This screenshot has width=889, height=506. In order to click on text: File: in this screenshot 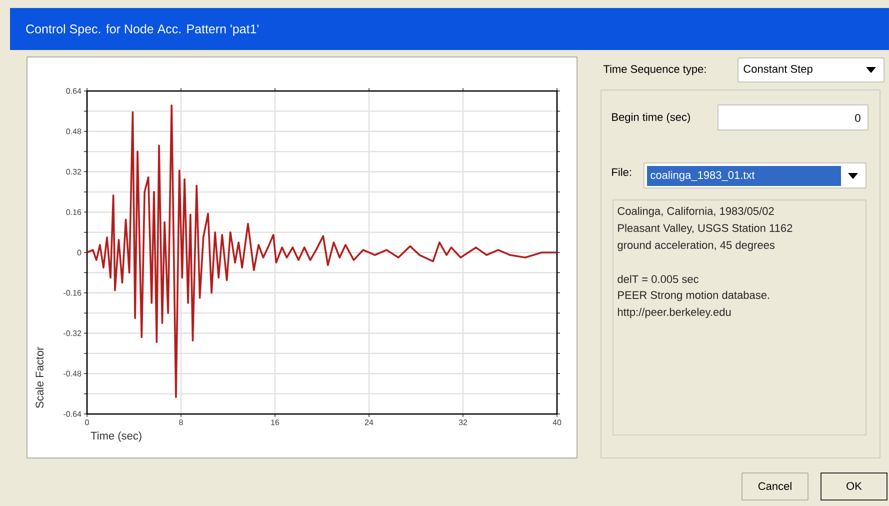, I will do `click(621, 172)`.